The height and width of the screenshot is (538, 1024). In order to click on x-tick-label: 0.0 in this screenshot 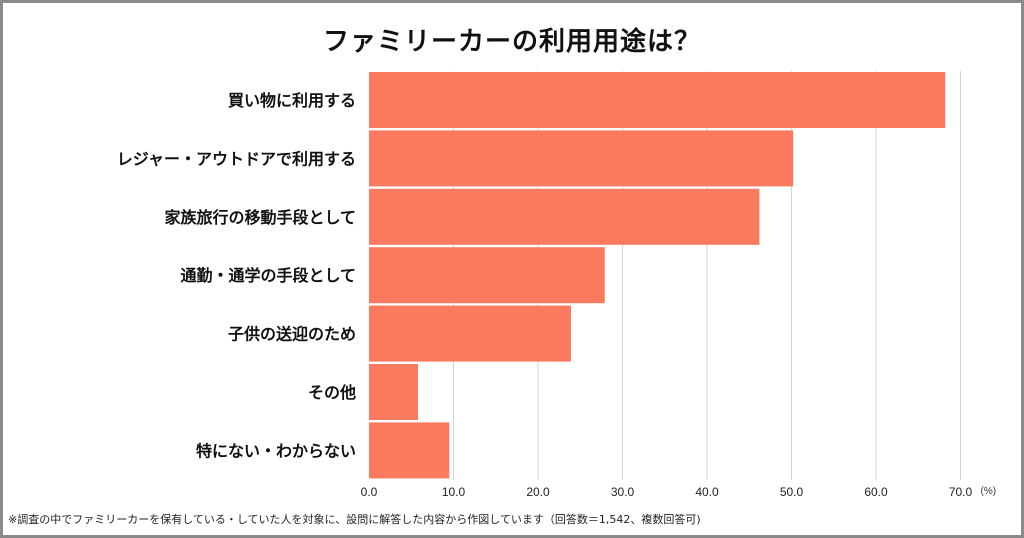, I will do `click(369, 492)`.